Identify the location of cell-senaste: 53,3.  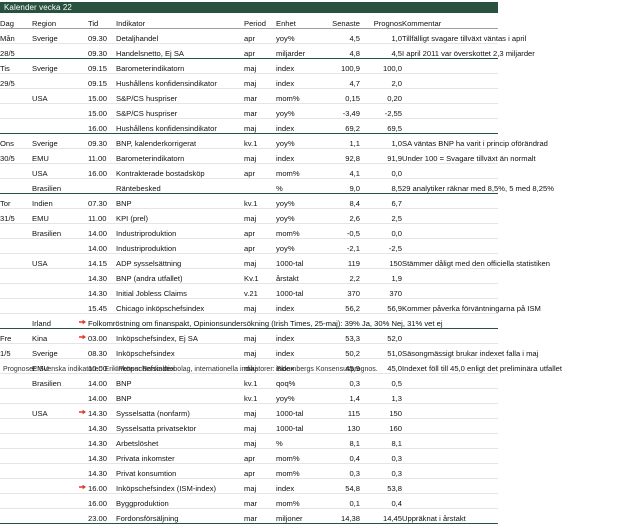
(339, 336).